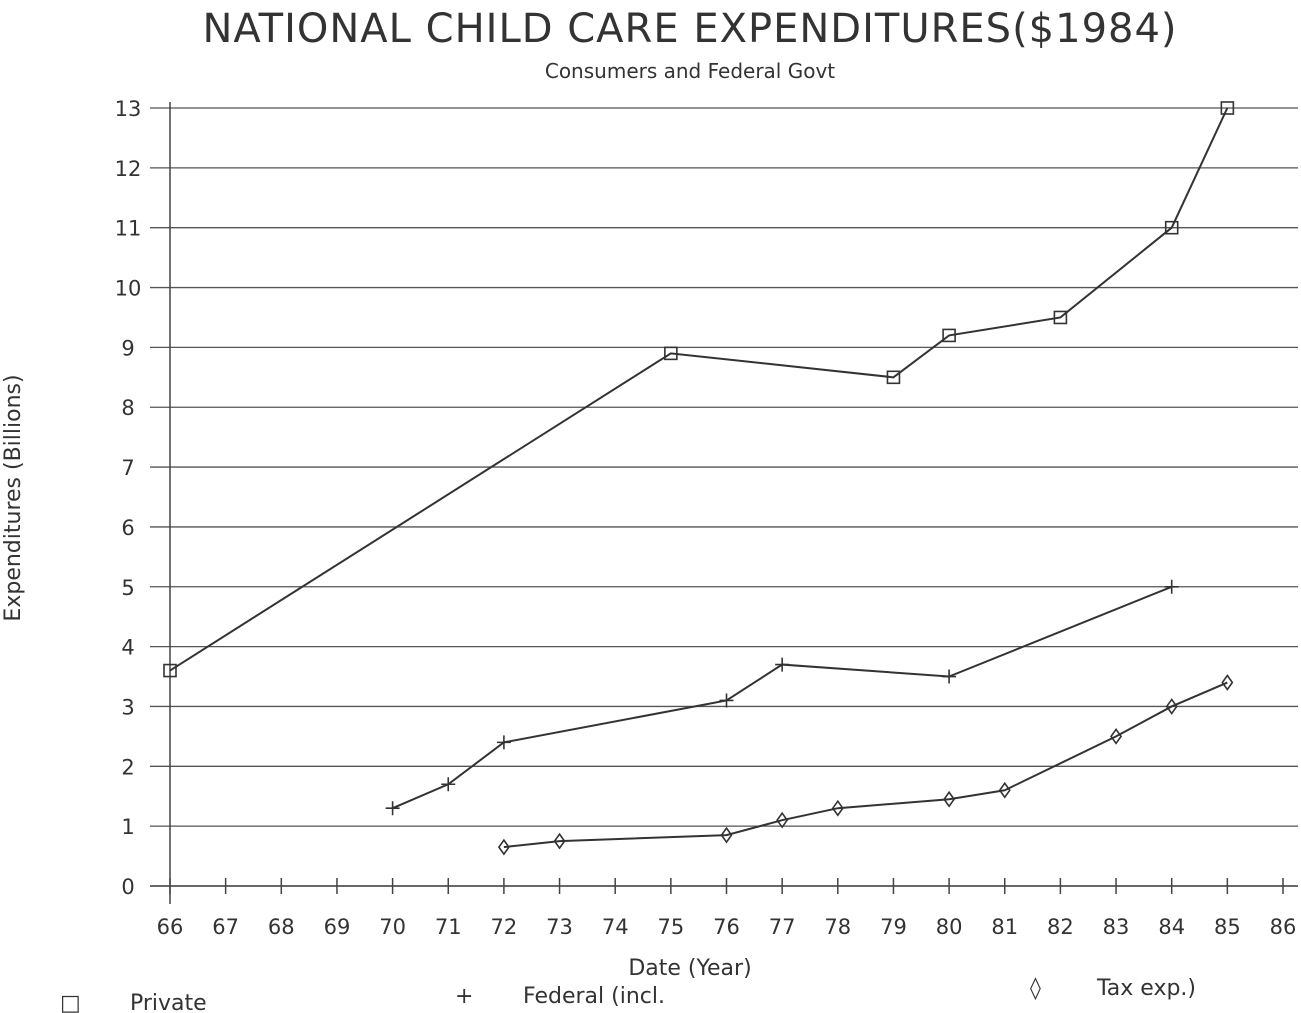  What do you see at coordinates (670, 927) in the screenshot?
I see `x-tick-label: 75` at bounding box center [670, 927].